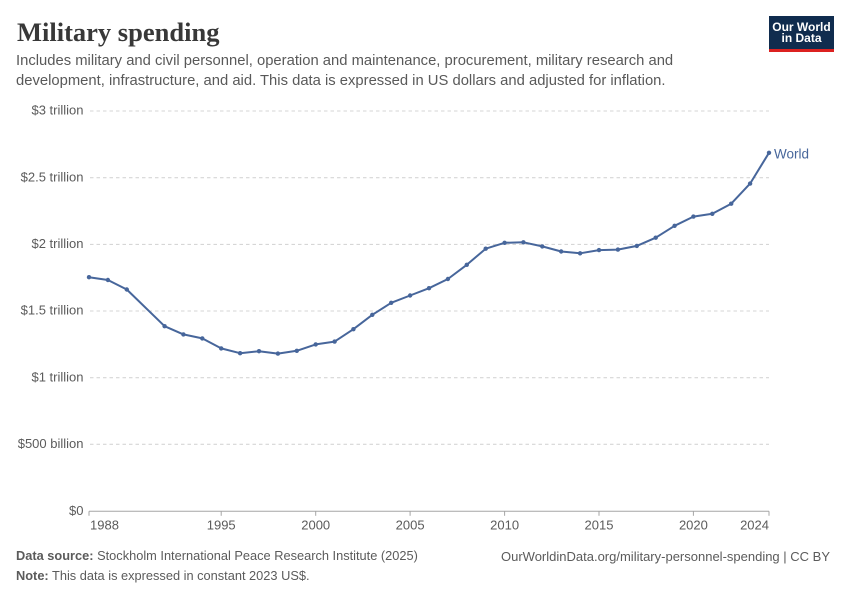  Describe the element at coordinates (57, 110) in the screenshot. I see `svg-text: $3 trillion` at that location.